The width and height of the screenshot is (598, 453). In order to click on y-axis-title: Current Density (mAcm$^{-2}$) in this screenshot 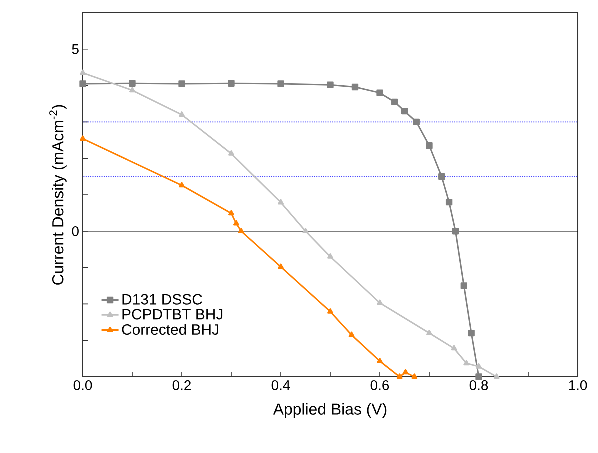, I will do `click(58, 195)`.